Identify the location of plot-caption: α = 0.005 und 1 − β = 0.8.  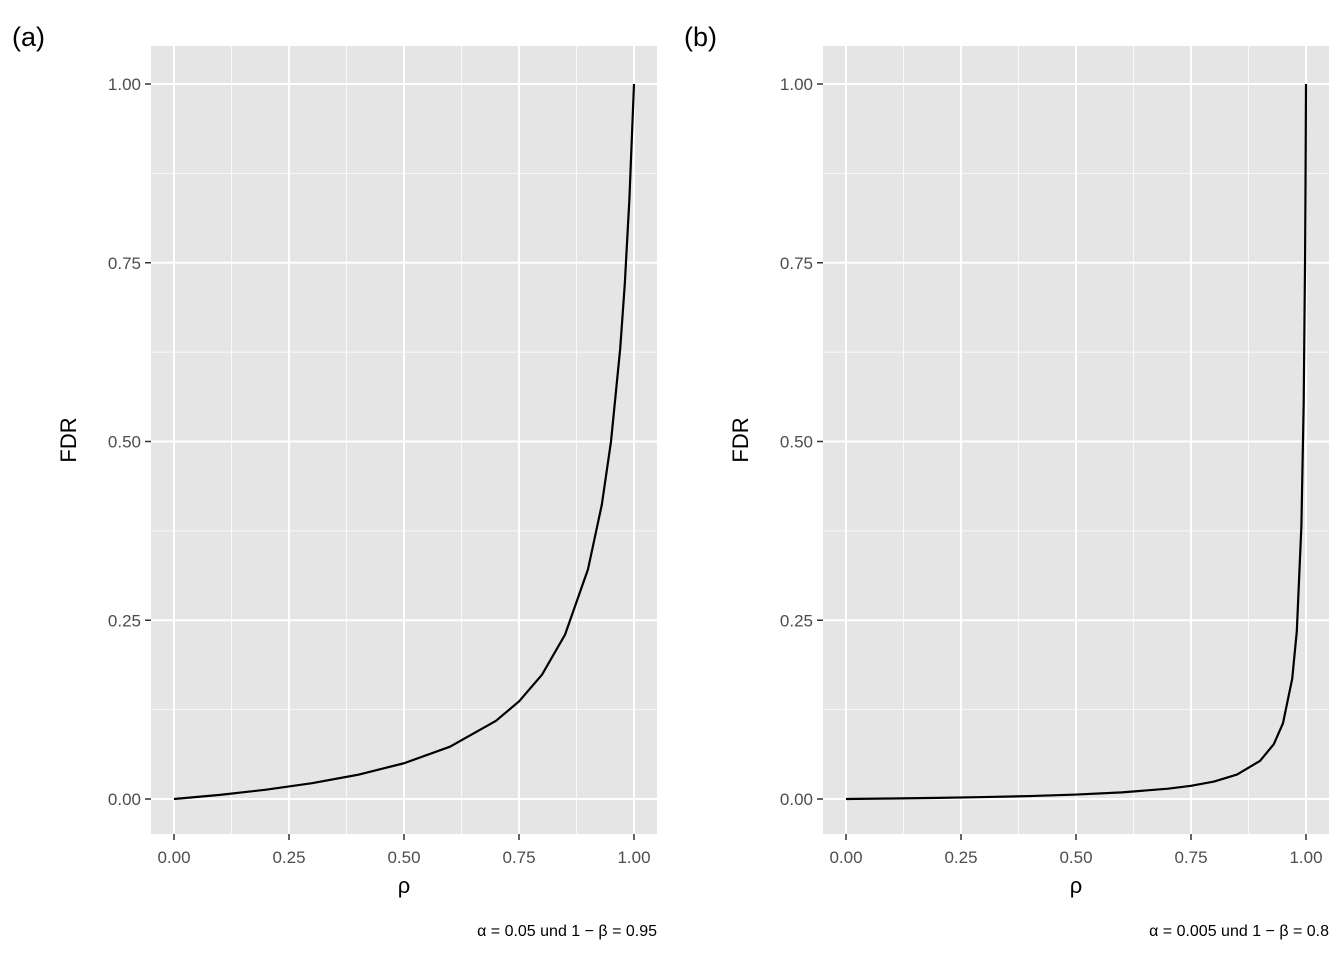
(1239, 931).